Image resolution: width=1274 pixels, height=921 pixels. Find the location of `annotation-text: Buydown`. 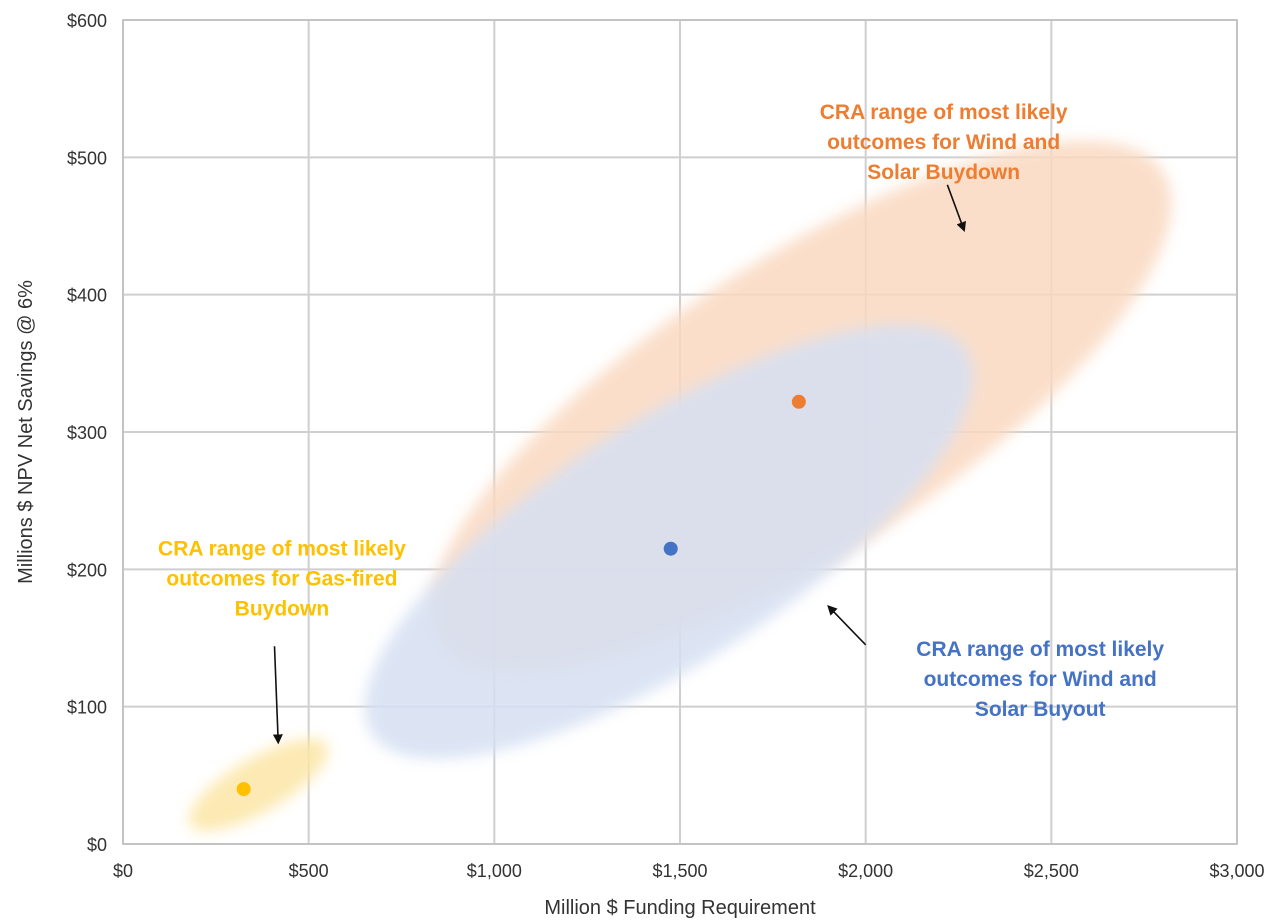

annotation-text: Buydown is located at coordinates (282, 609).